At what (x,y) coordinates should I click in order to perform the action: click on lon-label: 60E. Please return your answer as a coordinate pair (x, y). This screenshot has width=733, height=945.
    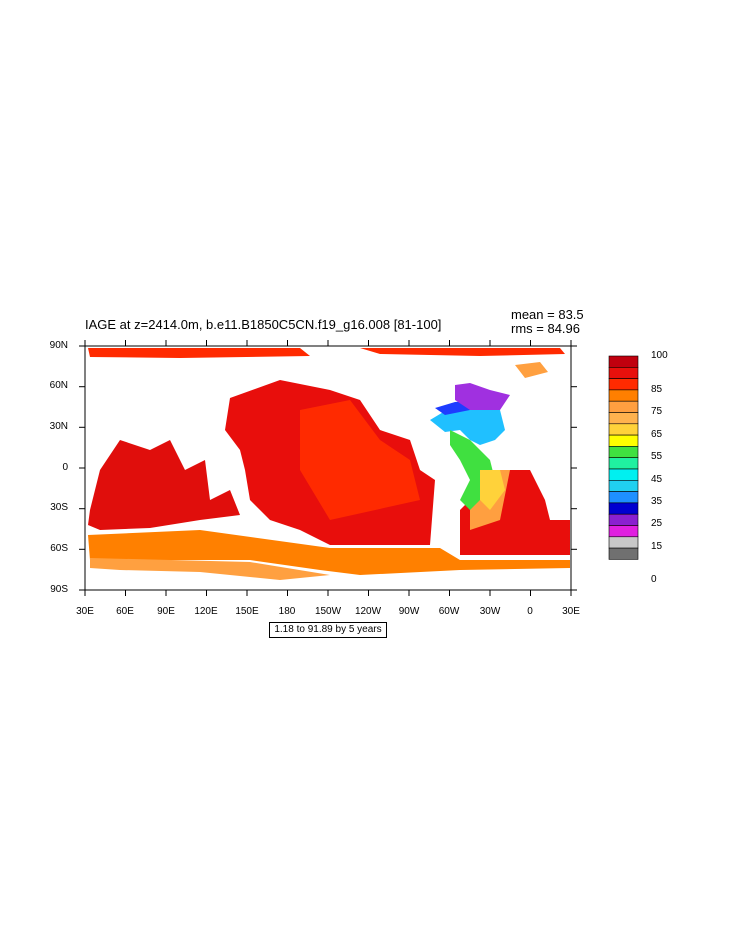
    Looking at the image, I should click on (125, 611).